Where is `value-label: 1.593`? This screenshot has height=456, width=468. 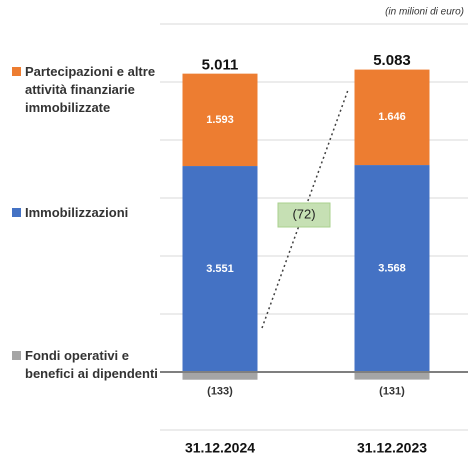
value-label: 1.593 is located at coordinates (220, 120).